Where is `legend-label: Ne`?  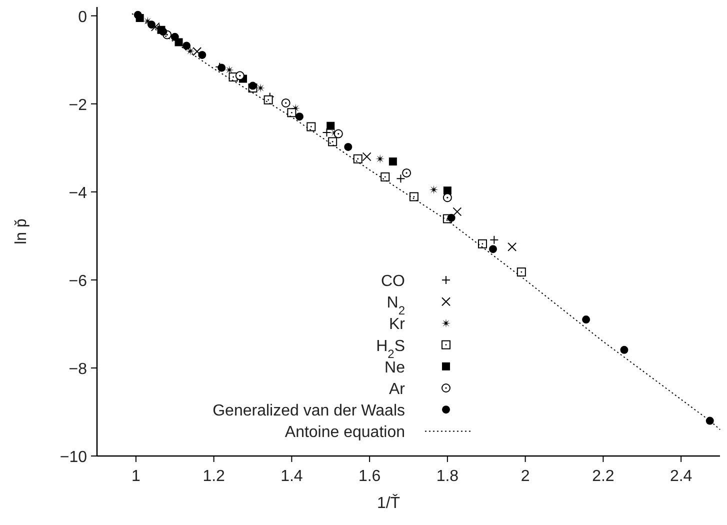 legend-label: Ne is located at coordinates (395, 367).